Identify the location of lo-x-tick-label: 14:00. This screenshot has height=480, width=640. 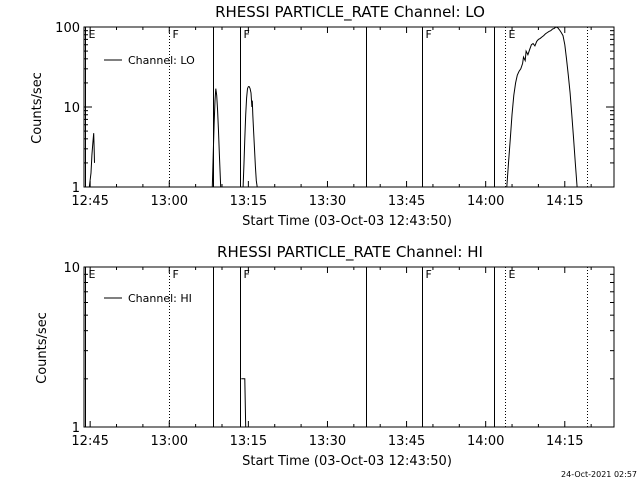
(485, 201).